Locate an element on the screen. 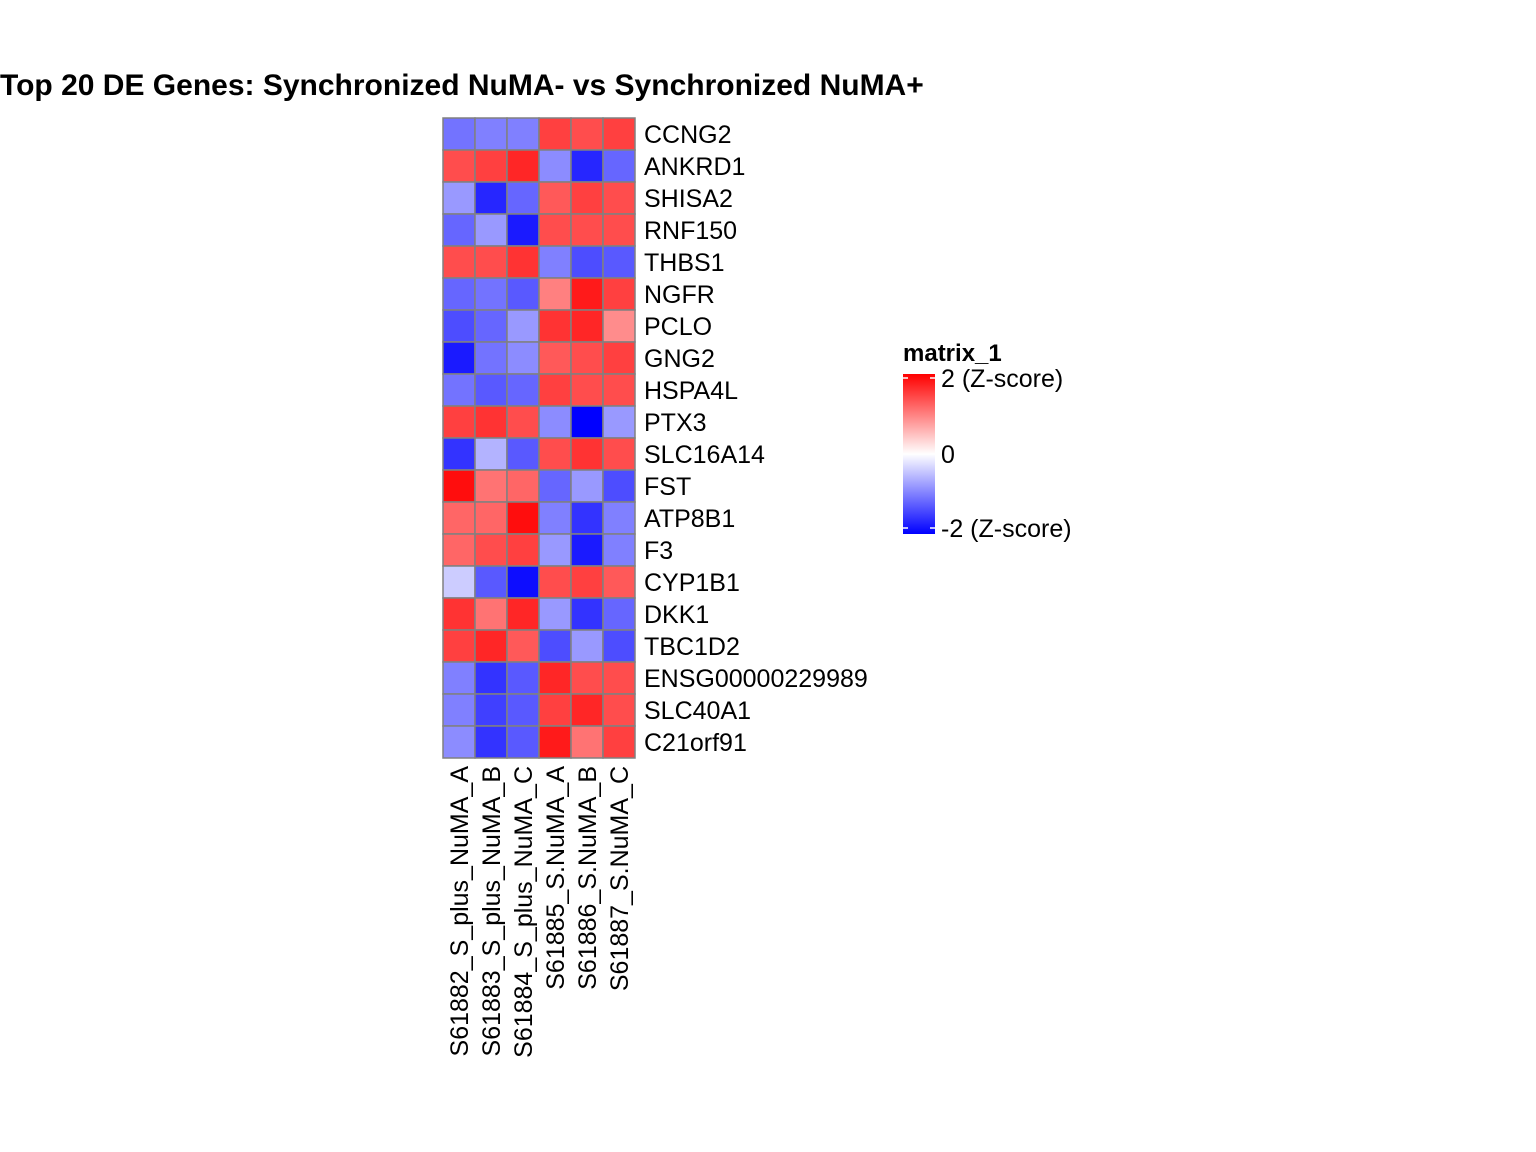  column-label: S61882_S_plus_NuMA_A is located at coordinates (460, 911).